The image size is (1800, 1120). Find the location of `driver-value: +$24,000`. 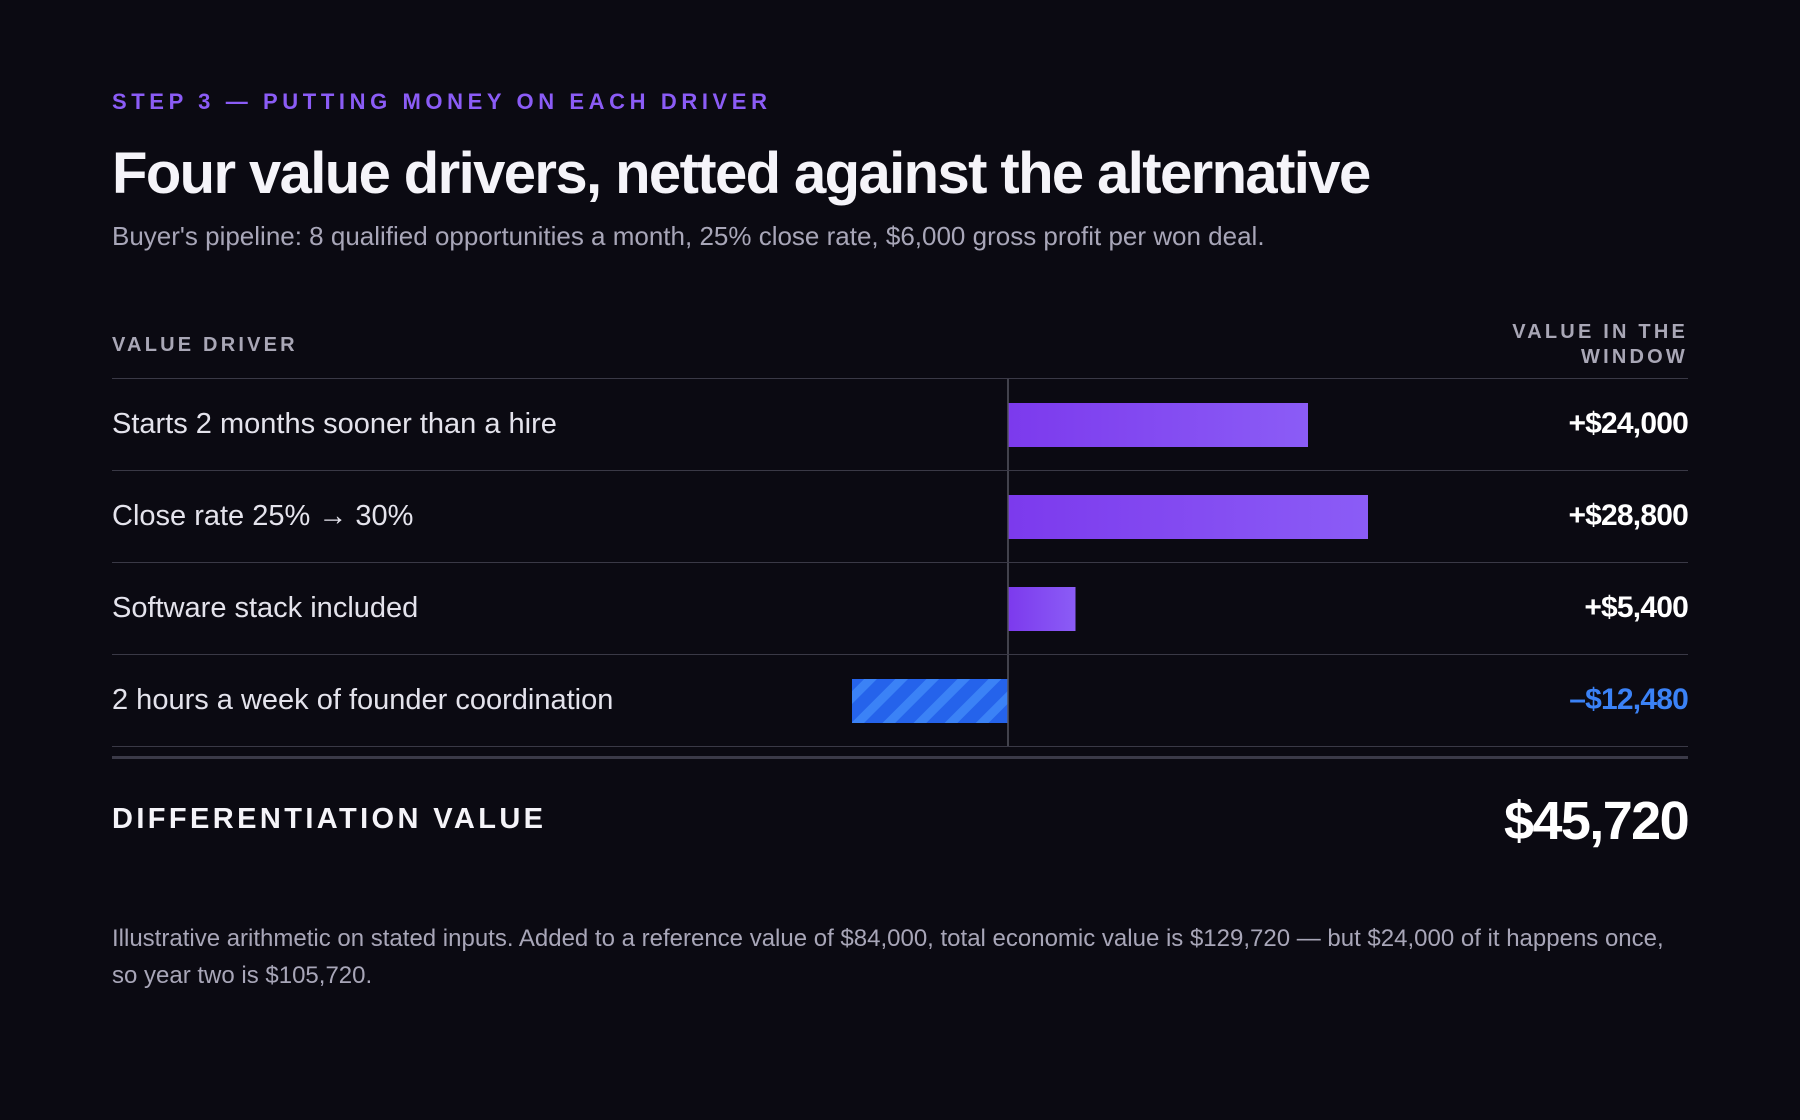

driver-value: +$24,000 is located at coordinates (1628, 423).